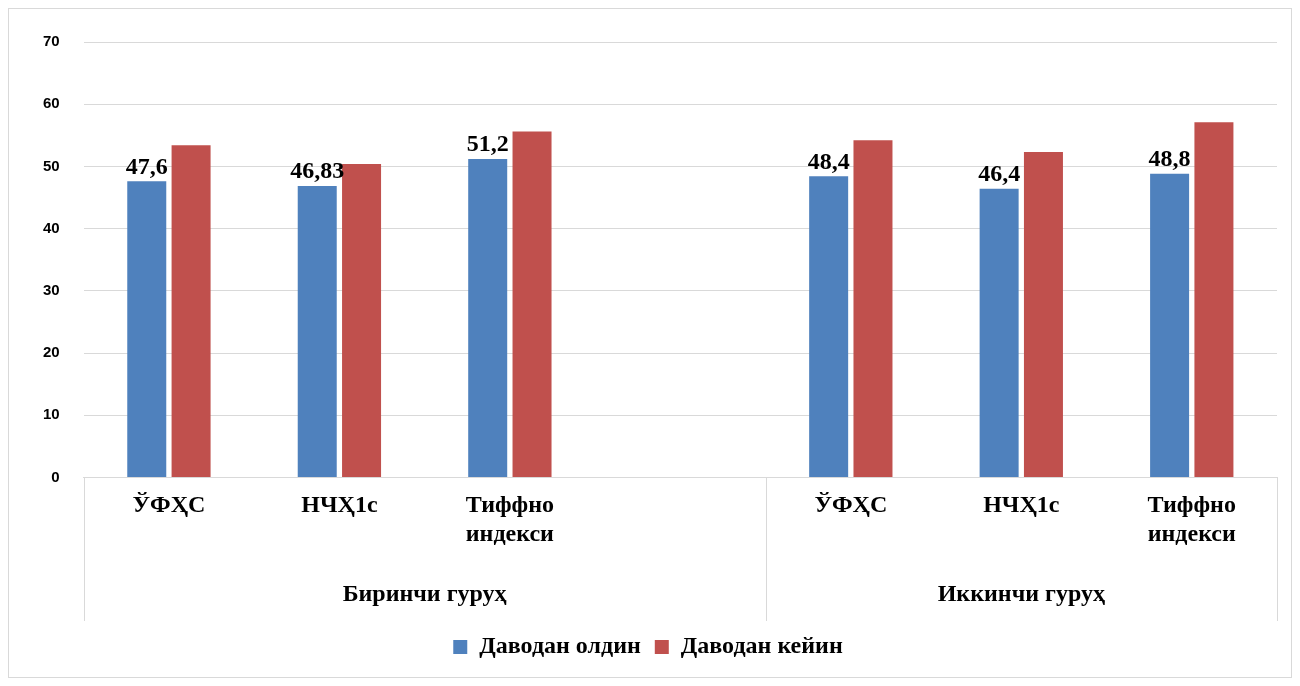  What do you see at coordinates (999, 173) in the screenshot?
I see `data-label: 46,4` at bounding box center [999, 173].